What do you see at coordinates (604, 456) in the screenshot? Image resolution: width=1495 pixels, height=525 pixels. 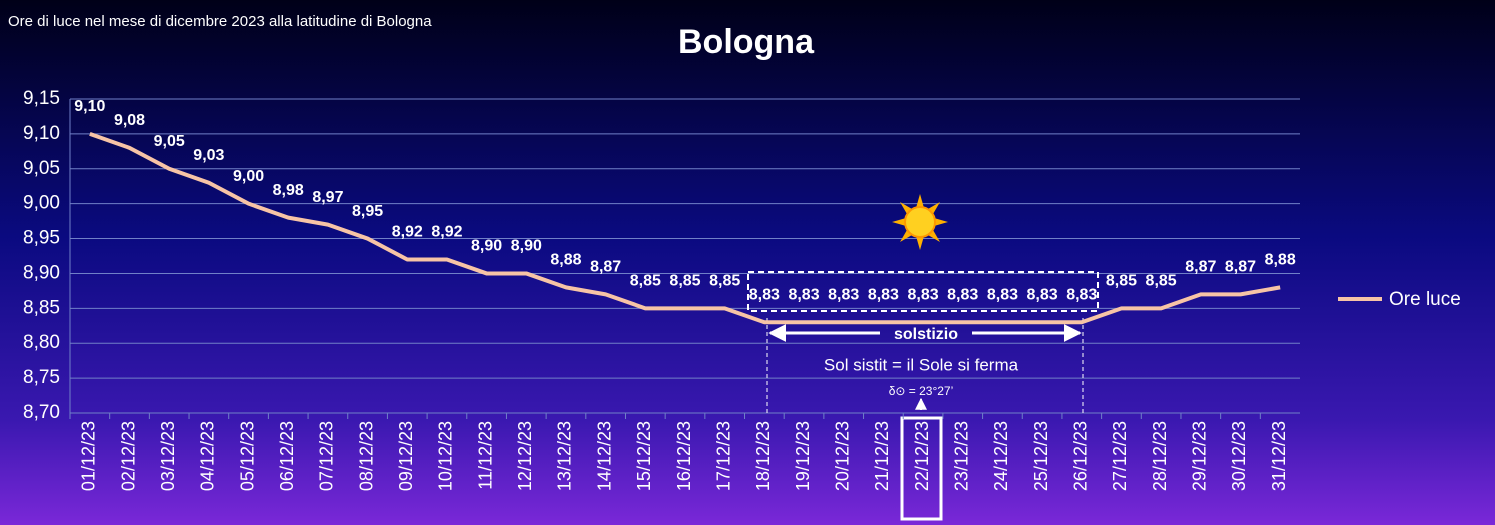 I see `x-tick-label: 14/12/23` at bounding box center [604, 456].